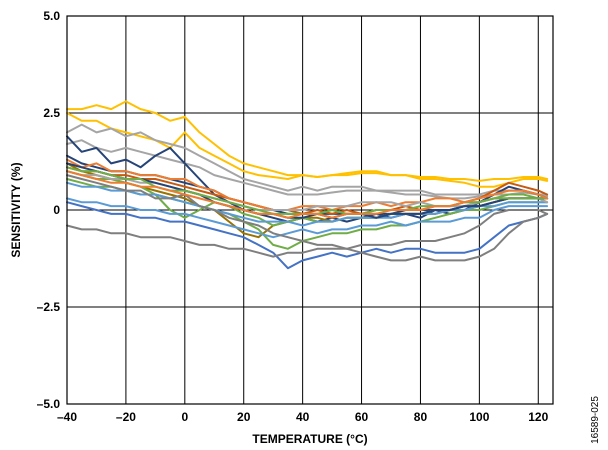 The image size is (608, 450). I want to click on x-tick-label: 0, so click(184, 417).